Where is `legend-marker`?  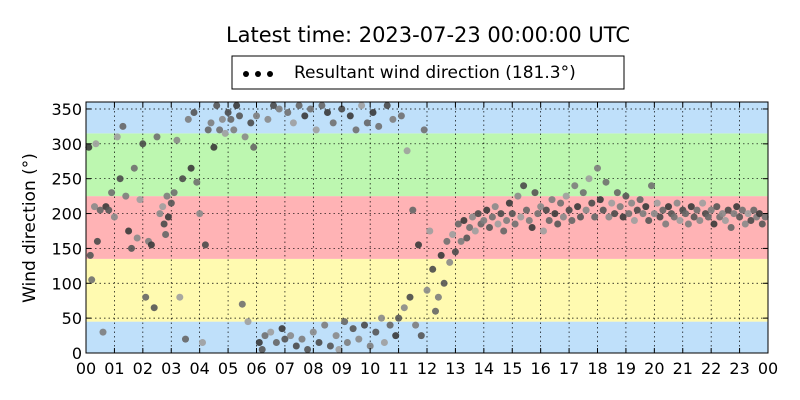
legend-marker is located at coordinates (258, 74).